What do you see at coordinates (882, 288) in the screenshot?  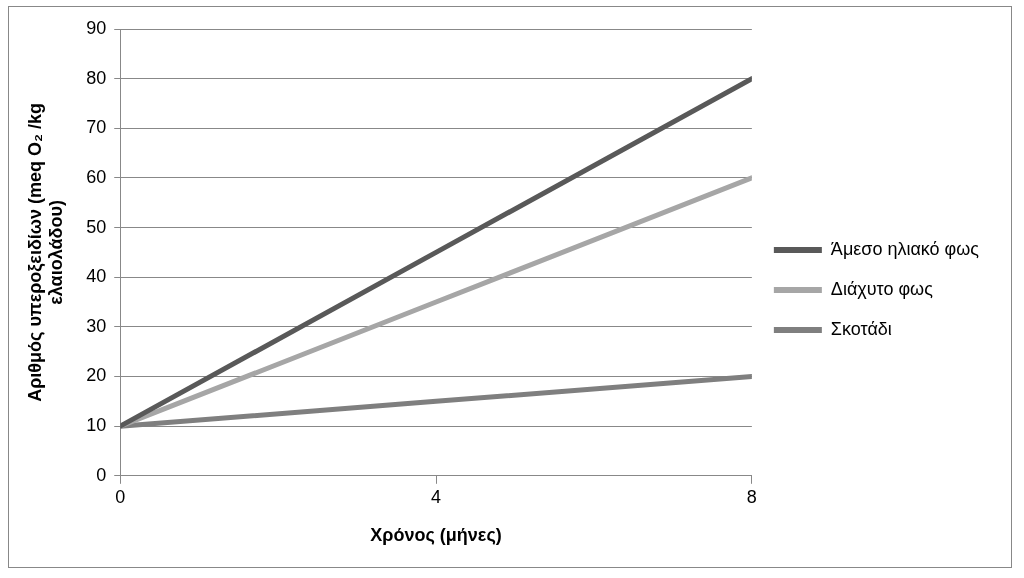 I see `legend-label: Διάχυτο φως` at bounding box center [882, 288].